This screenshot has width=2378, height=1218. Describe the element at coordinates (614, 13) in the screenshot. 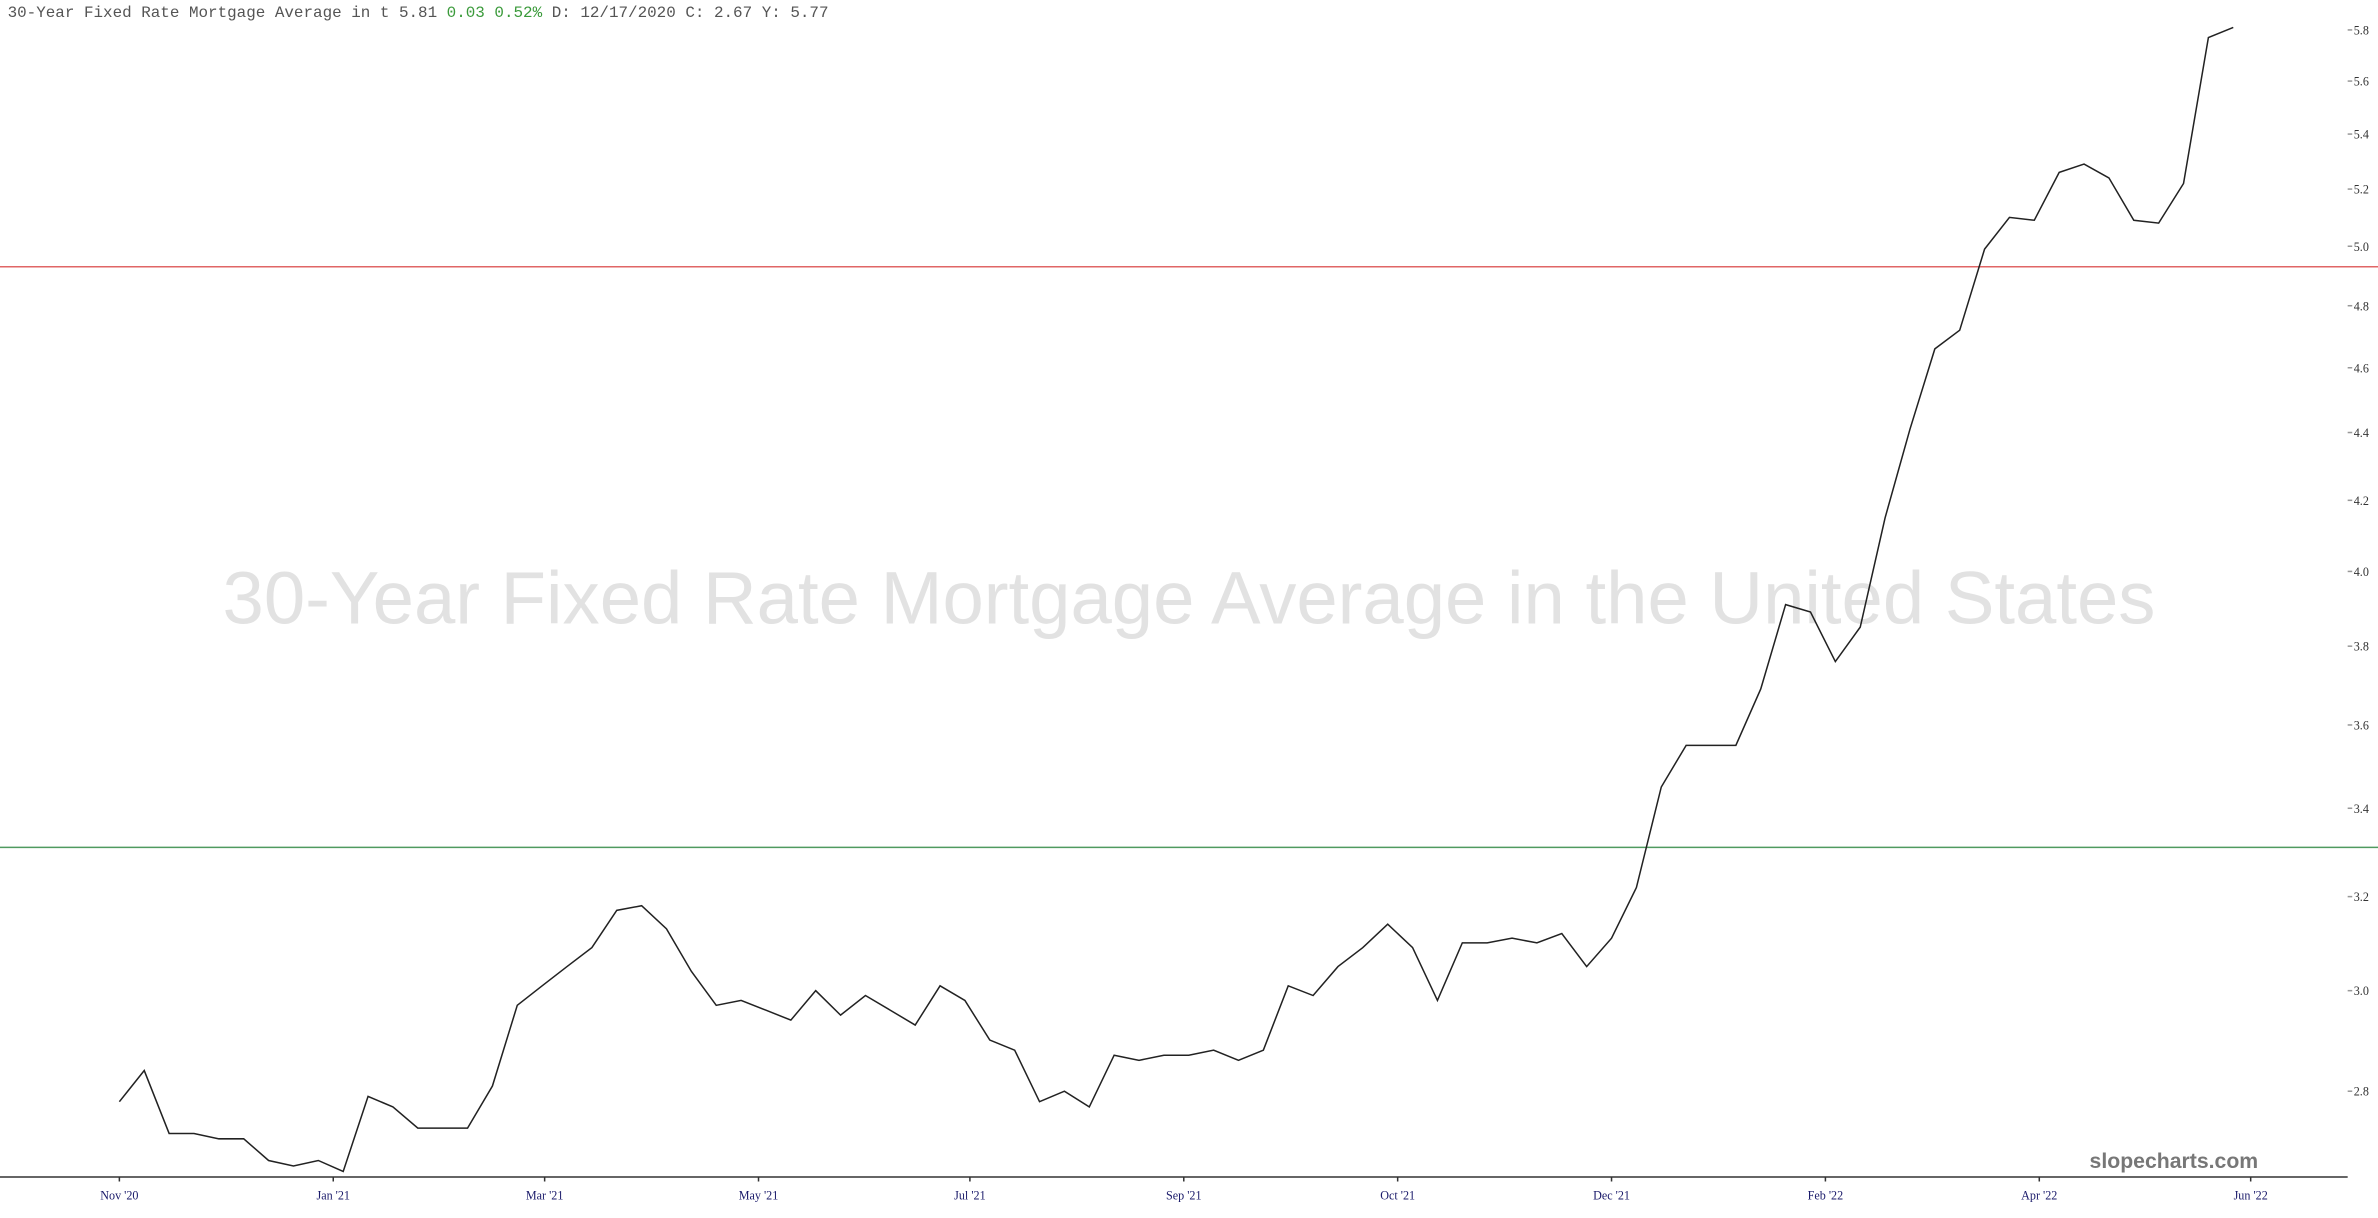

I see `date: D: 12/17/2020` at that location.